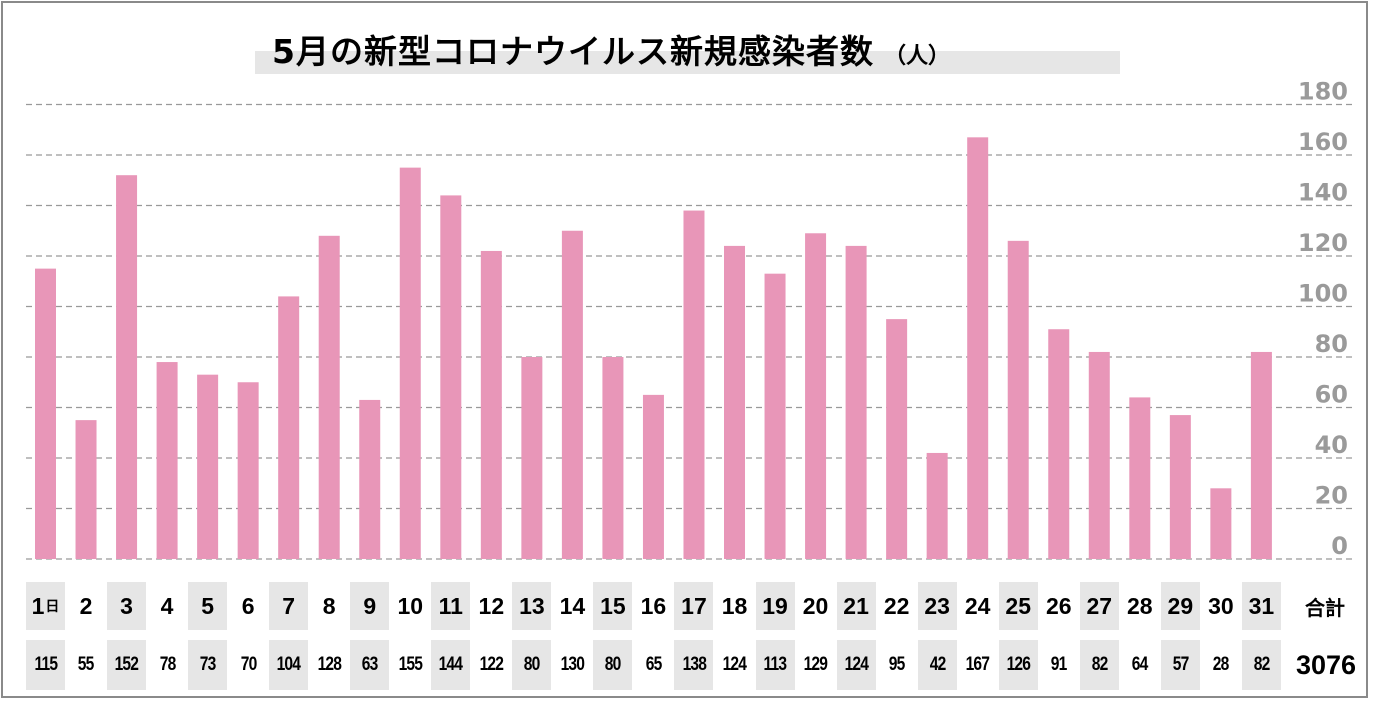  I want to click on value-label: 55, so click(86, 665).